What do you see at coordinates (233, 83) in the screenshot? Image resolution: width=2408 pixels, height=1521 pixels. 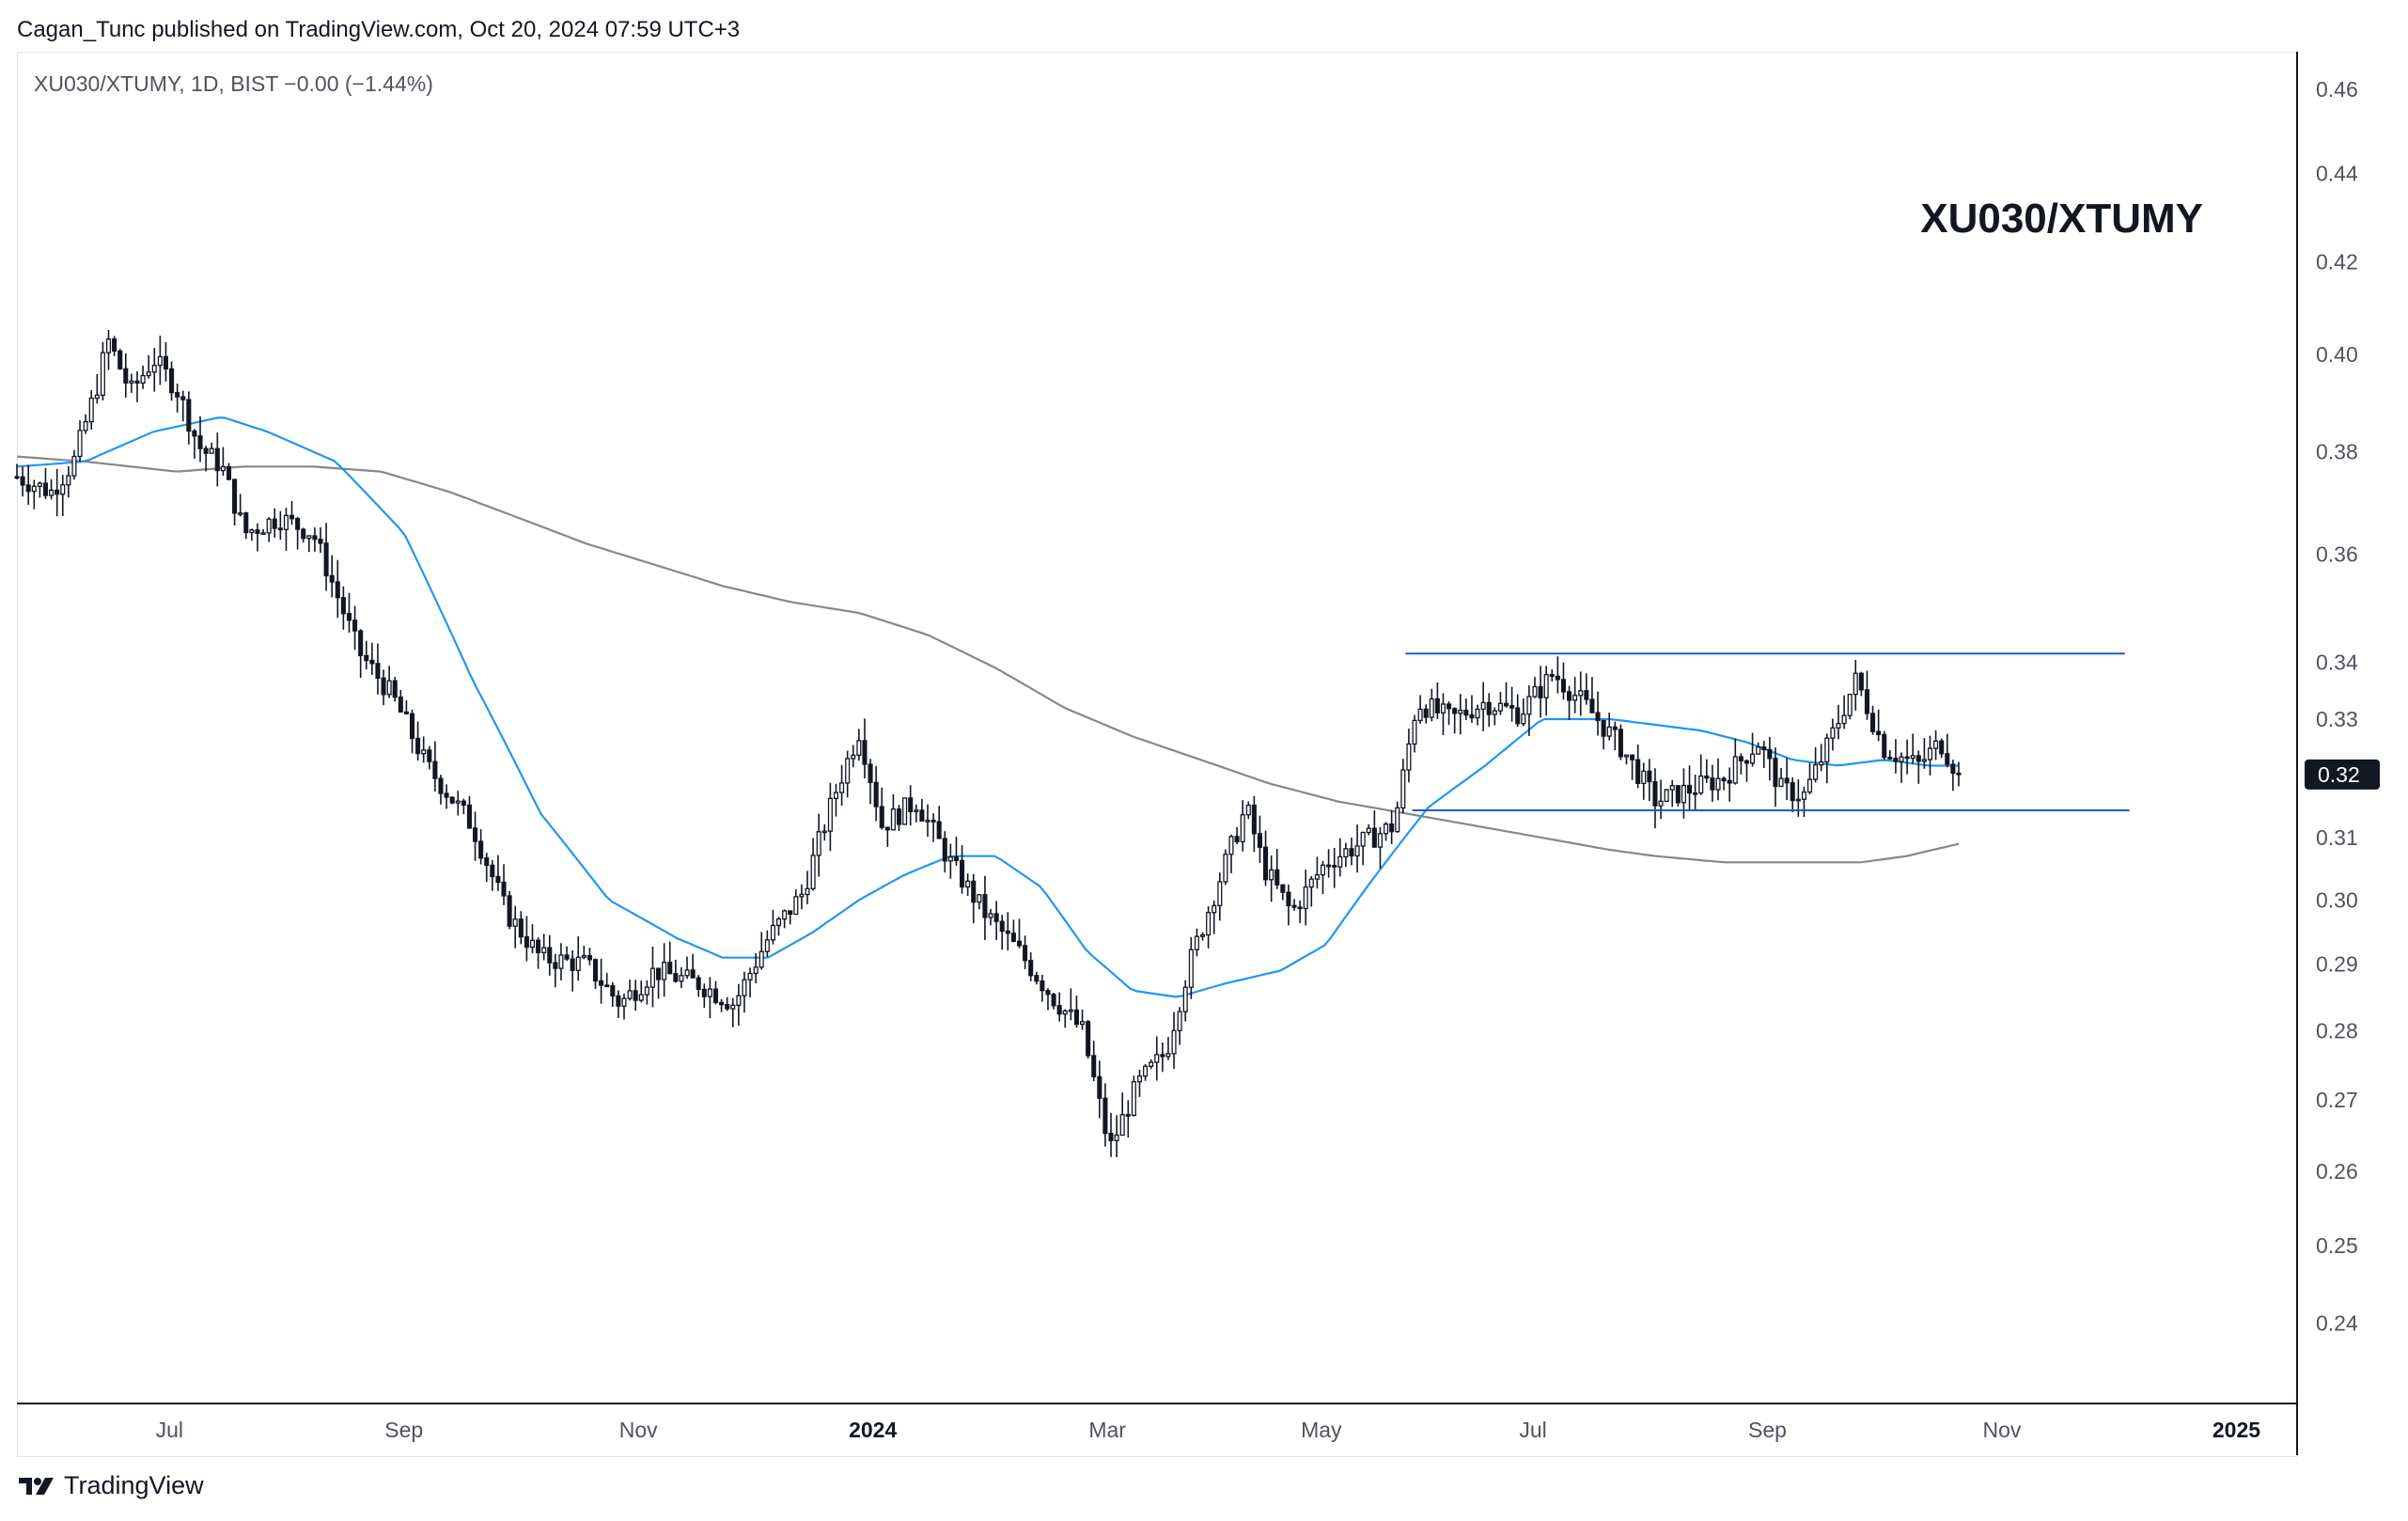 I see `symbol-legend: XU030/XTUMY, 1D, BIST −0.00 (−1.44%)` at bounding box center [233, 83].